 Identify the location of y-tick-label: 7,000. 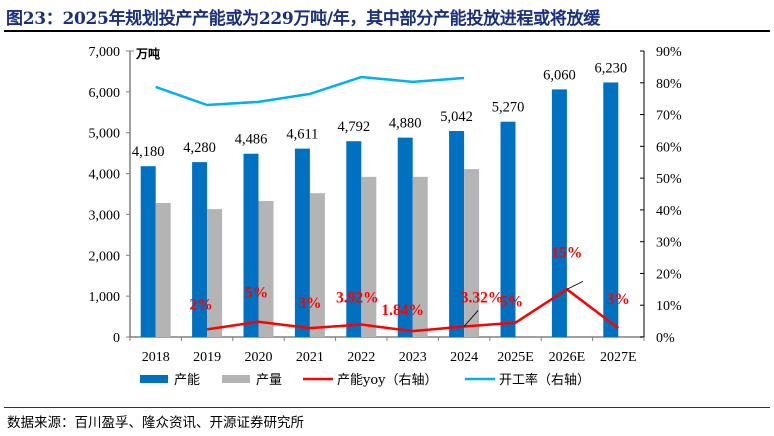
(105, 52).